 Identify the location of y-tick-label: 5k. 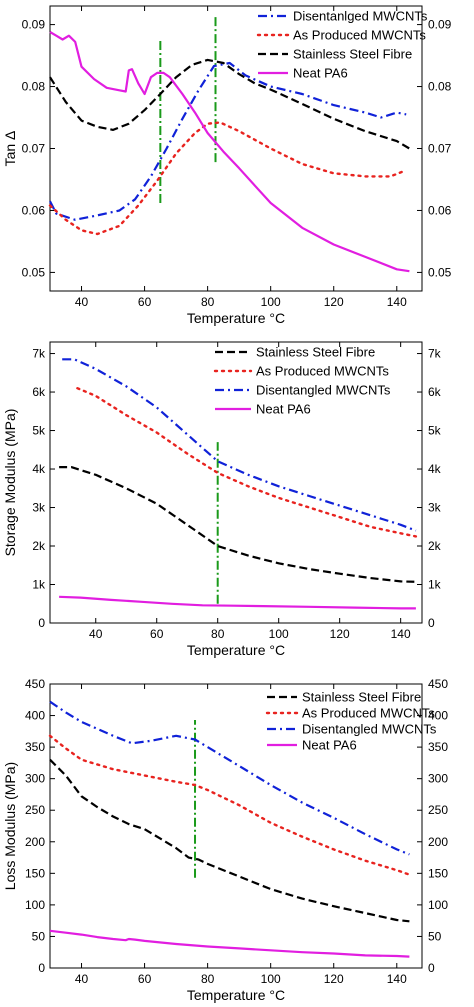
(39, 431).